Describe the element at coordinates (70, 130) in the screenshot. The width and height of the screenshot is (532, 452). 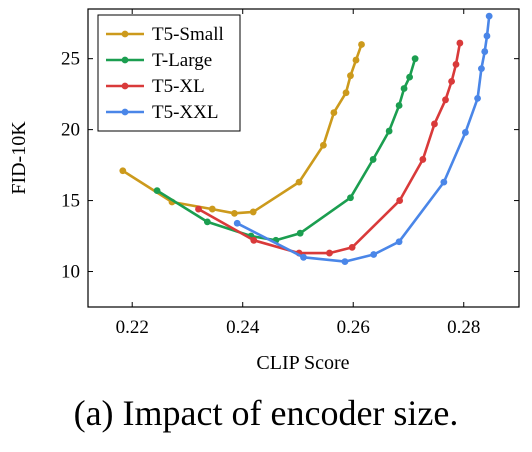
I see `y-tick-label: 20` at that location.